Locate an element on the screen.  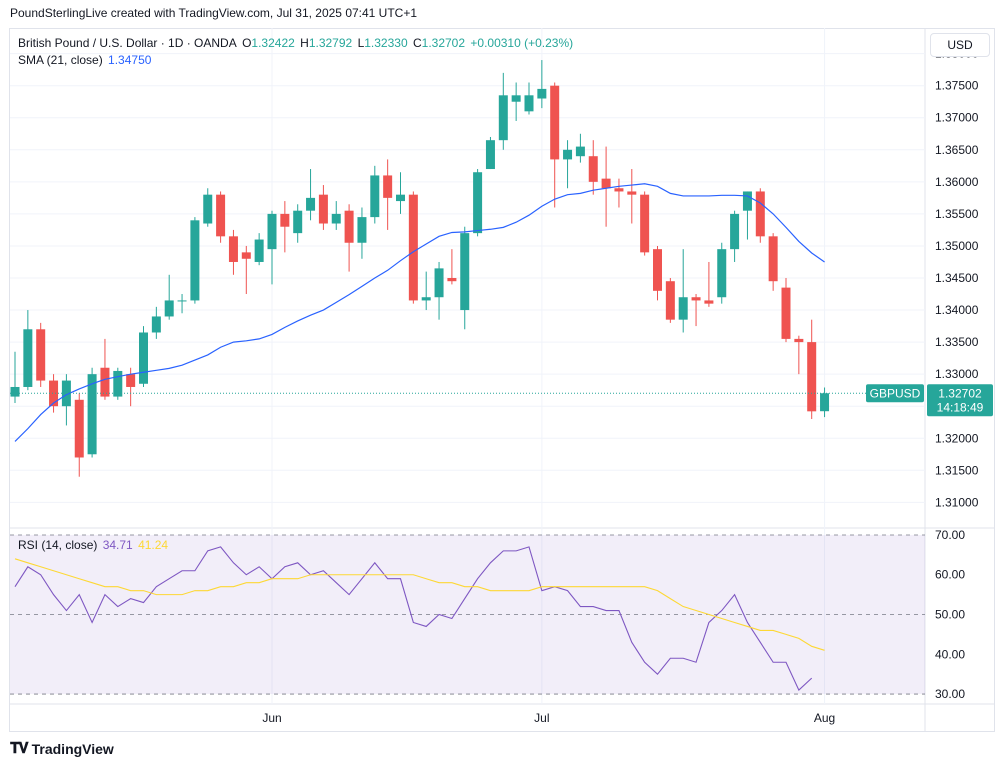
tradingview-logo-icon: 𝐓𝐕 is located at coordinates (19, 748).